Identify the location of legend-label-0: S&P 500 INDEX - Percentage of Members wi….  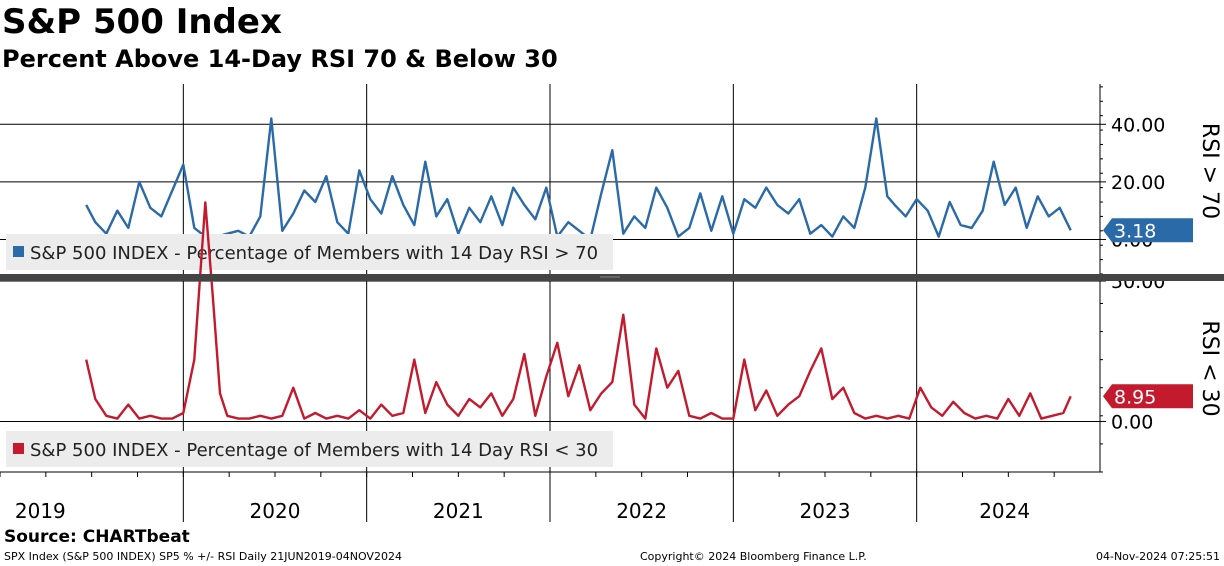
(314, 253).